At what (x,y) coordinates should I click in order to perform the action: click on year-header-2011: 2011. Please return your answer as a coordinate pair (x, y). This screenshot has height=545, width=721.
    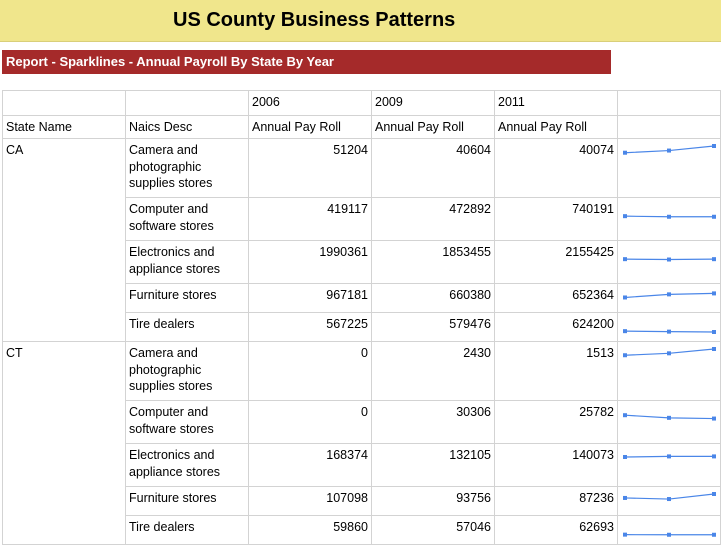
    Looking at the image, I should click on (556, 103).